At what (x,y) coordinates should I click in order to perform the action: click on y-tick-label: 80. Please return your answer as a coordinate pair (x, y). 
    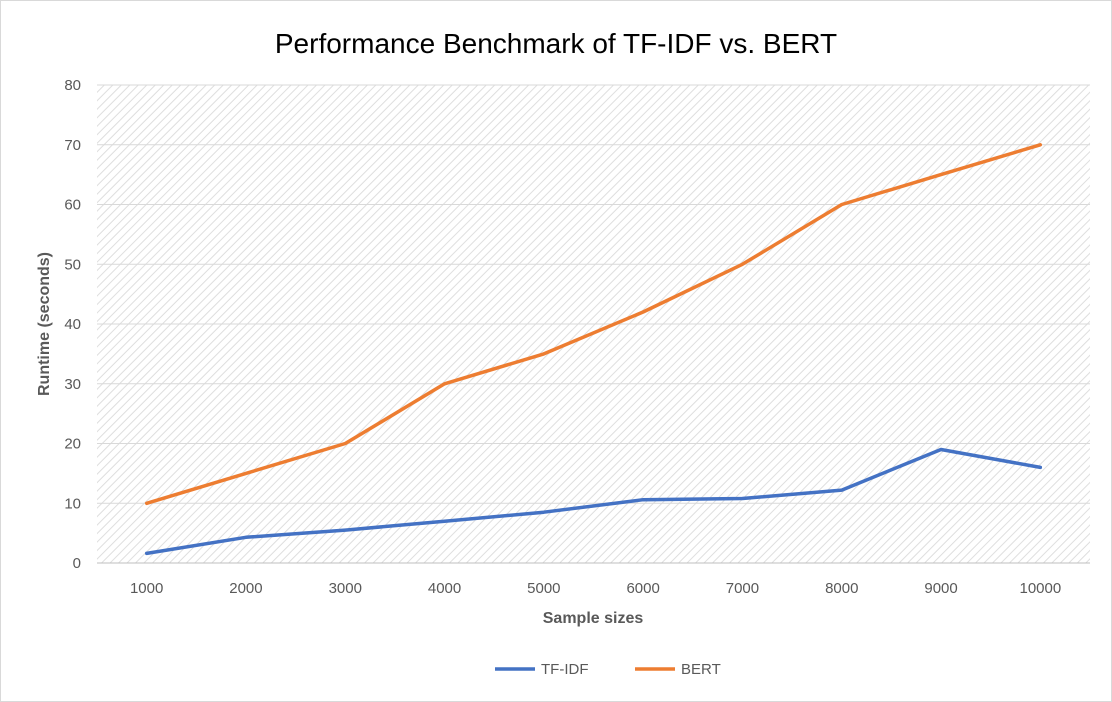
    Looking at the image, I should click on (72, 85).